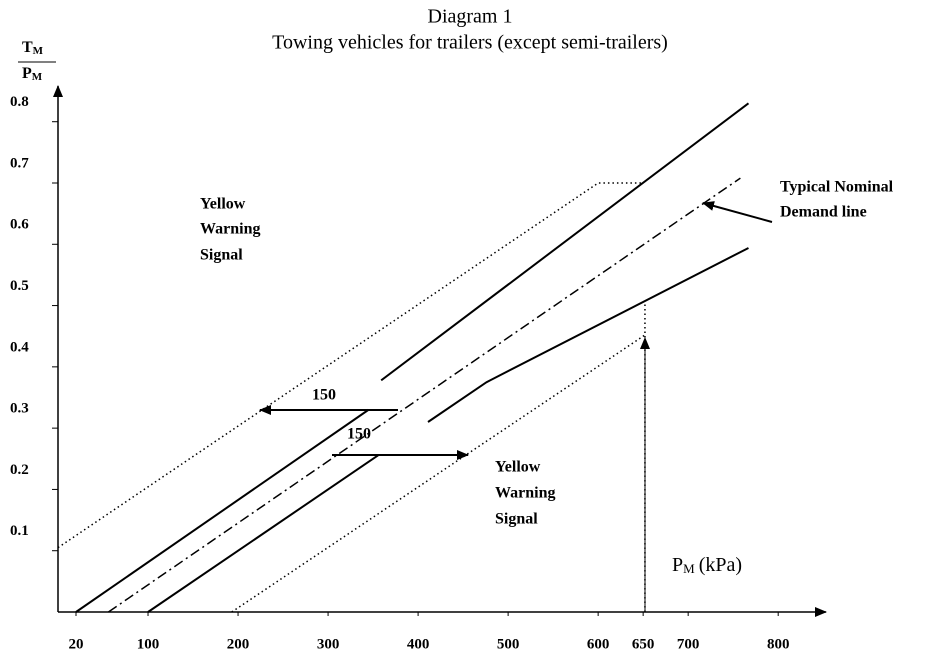  I want to click on y-tick-label: 0.7, so click(19, 163).